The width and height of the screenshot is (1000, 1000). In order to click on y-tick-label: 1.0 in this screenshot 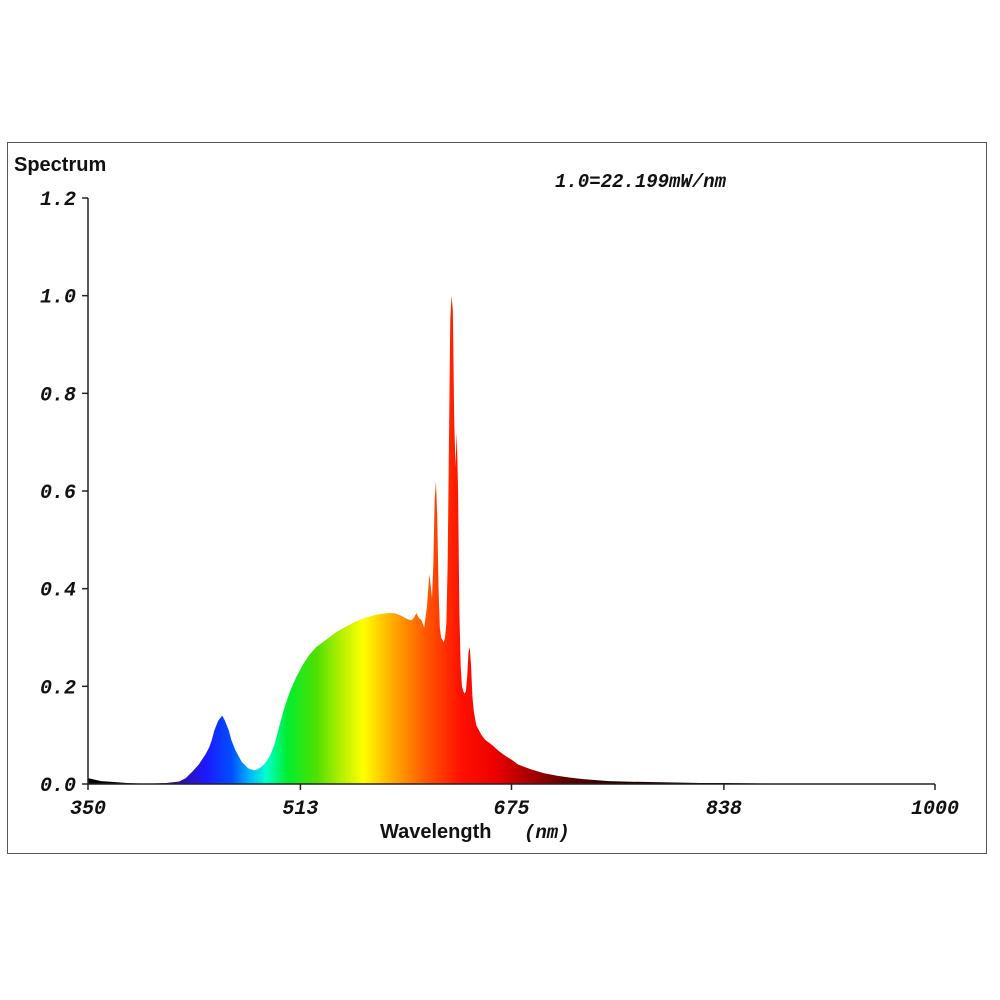, I will do `click(58, 298)`.